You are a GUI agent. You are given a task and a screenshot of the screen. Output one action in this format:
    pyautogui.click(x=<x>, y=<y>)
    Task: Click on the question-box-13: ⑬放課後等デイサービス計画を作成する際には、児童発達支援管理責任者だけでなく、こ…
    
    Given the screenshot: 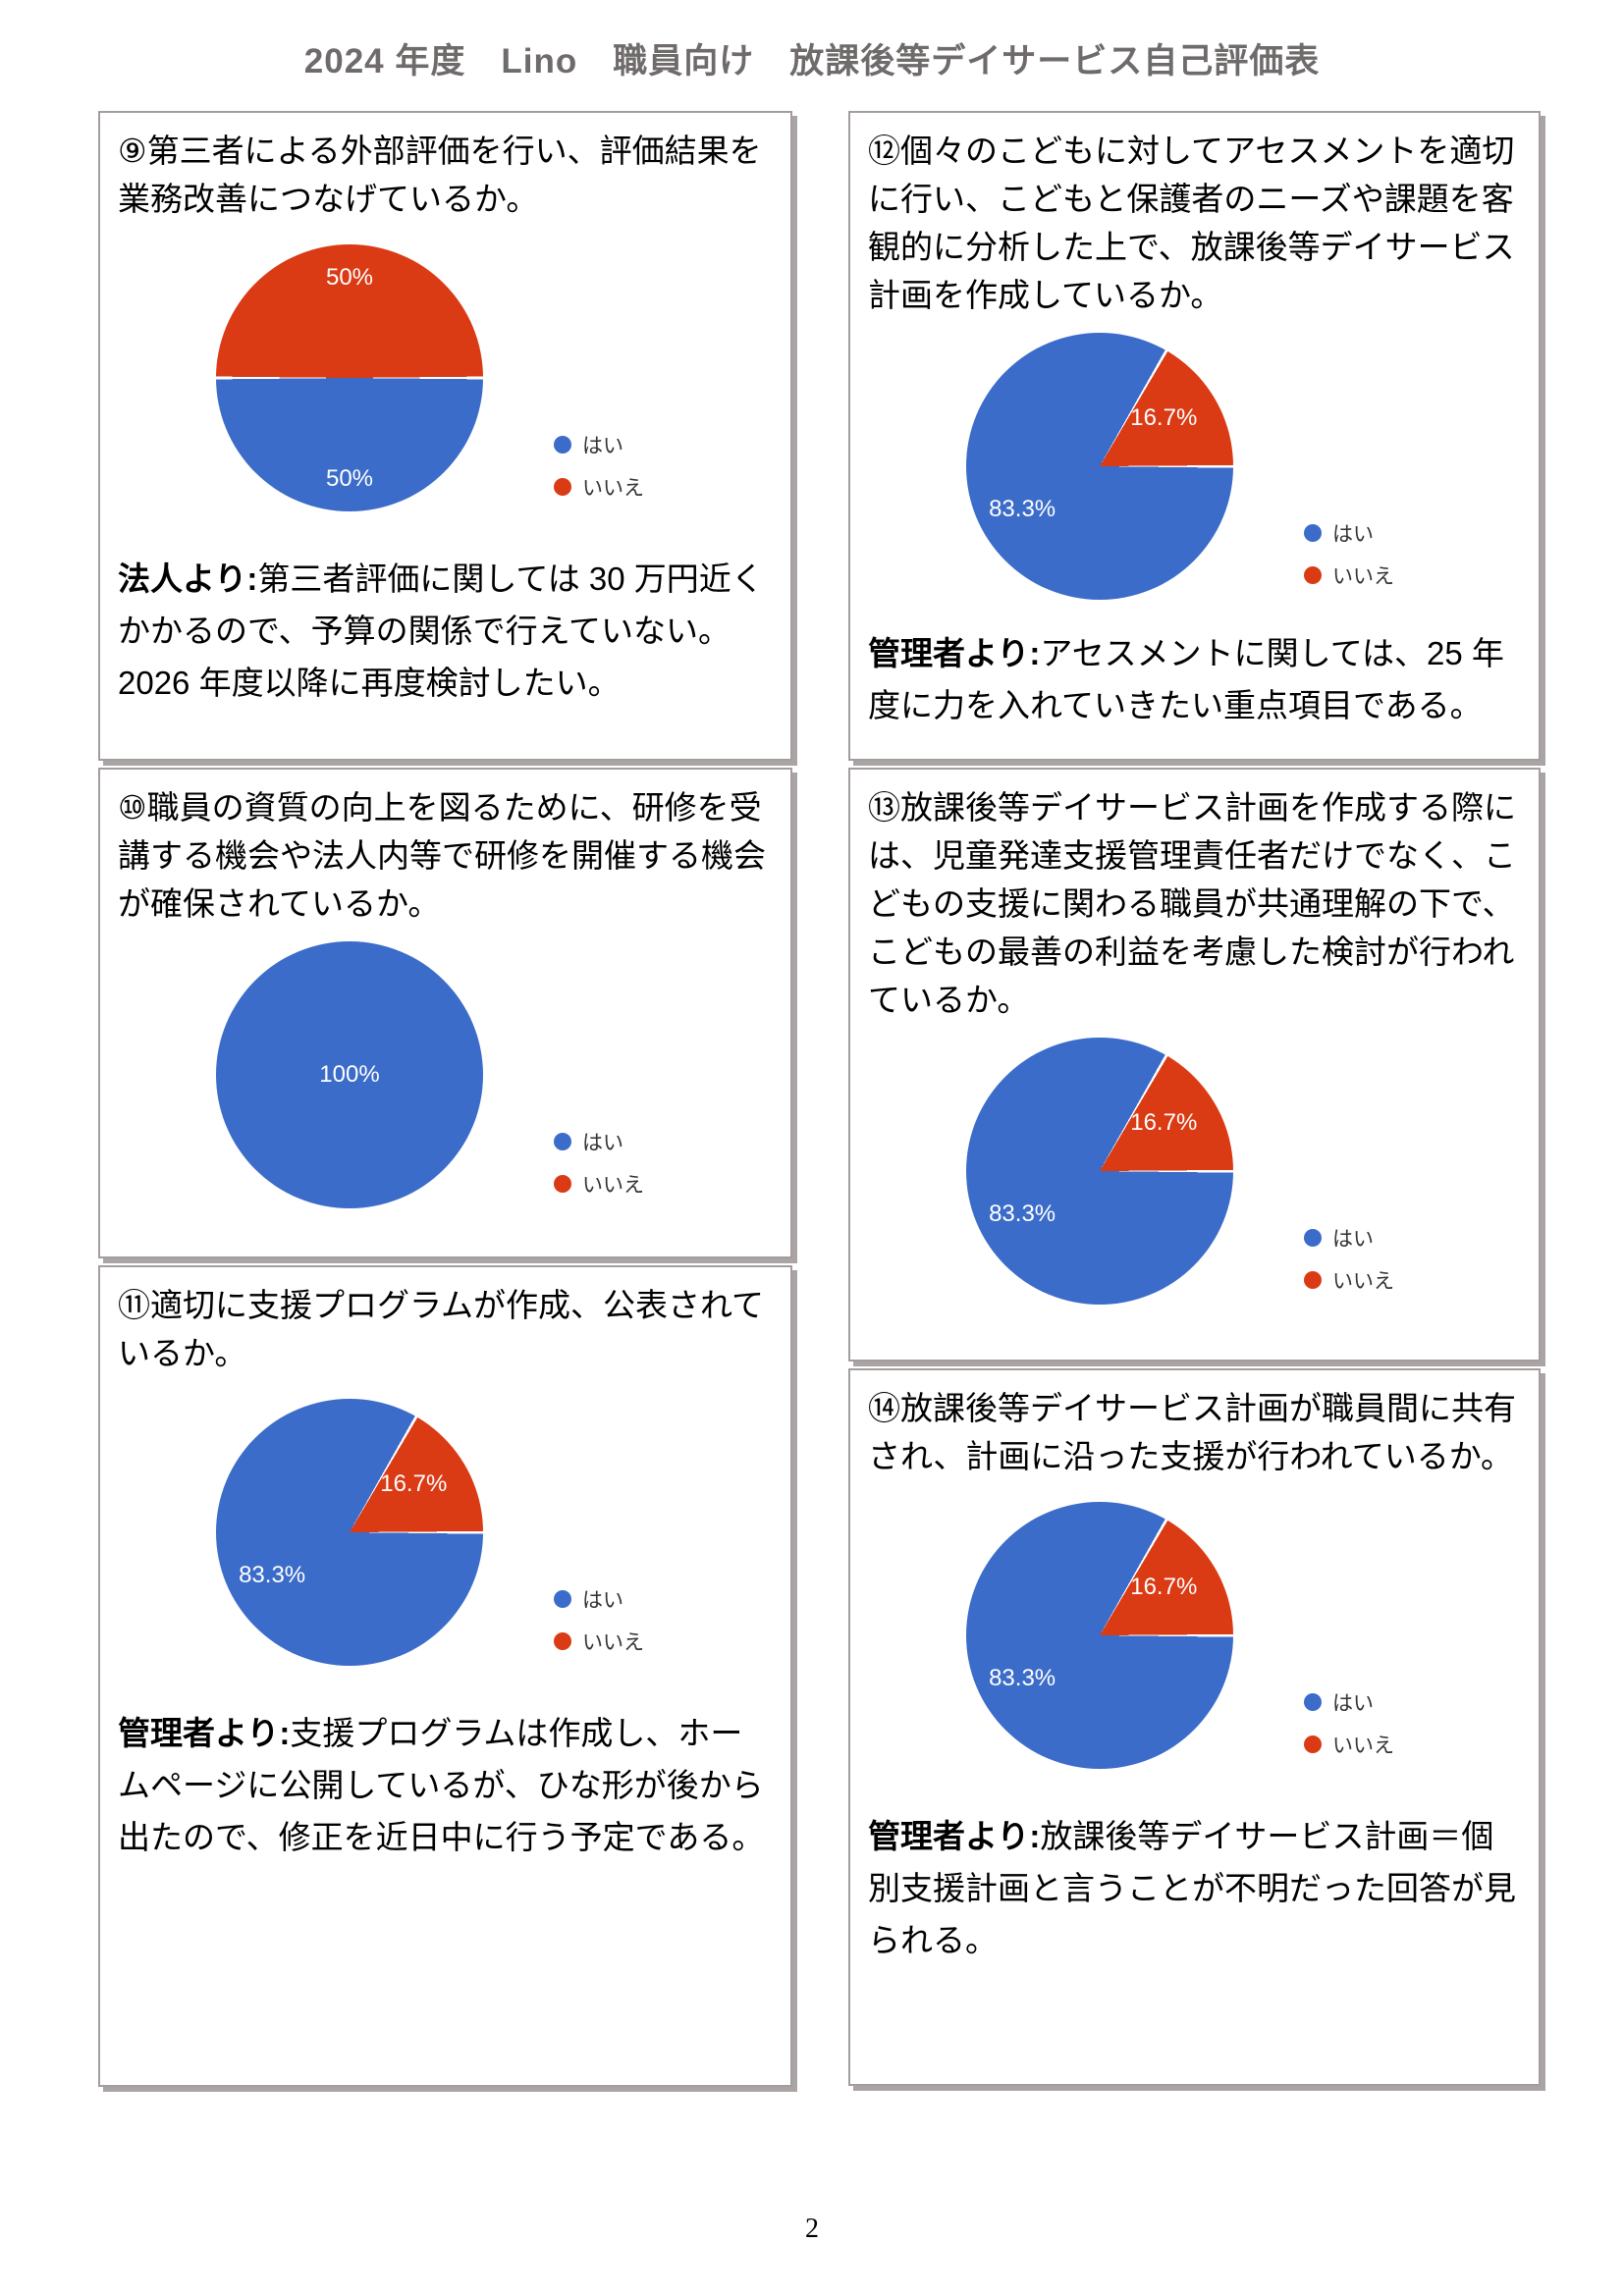 What is the action you would take?
    pyautogui.click(x=1194, y=1065)
    